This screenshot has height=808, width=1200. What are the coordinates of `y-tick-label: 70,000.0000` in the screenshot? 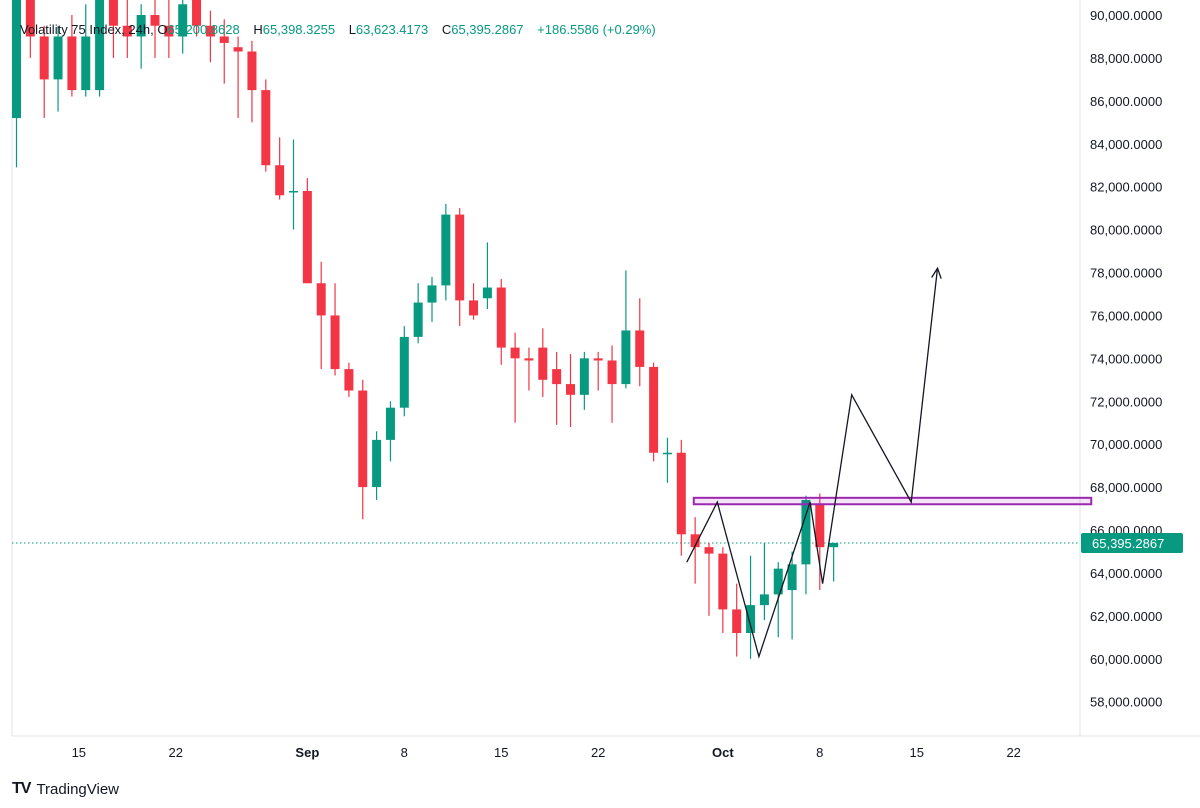 It's located at (1126, 444).